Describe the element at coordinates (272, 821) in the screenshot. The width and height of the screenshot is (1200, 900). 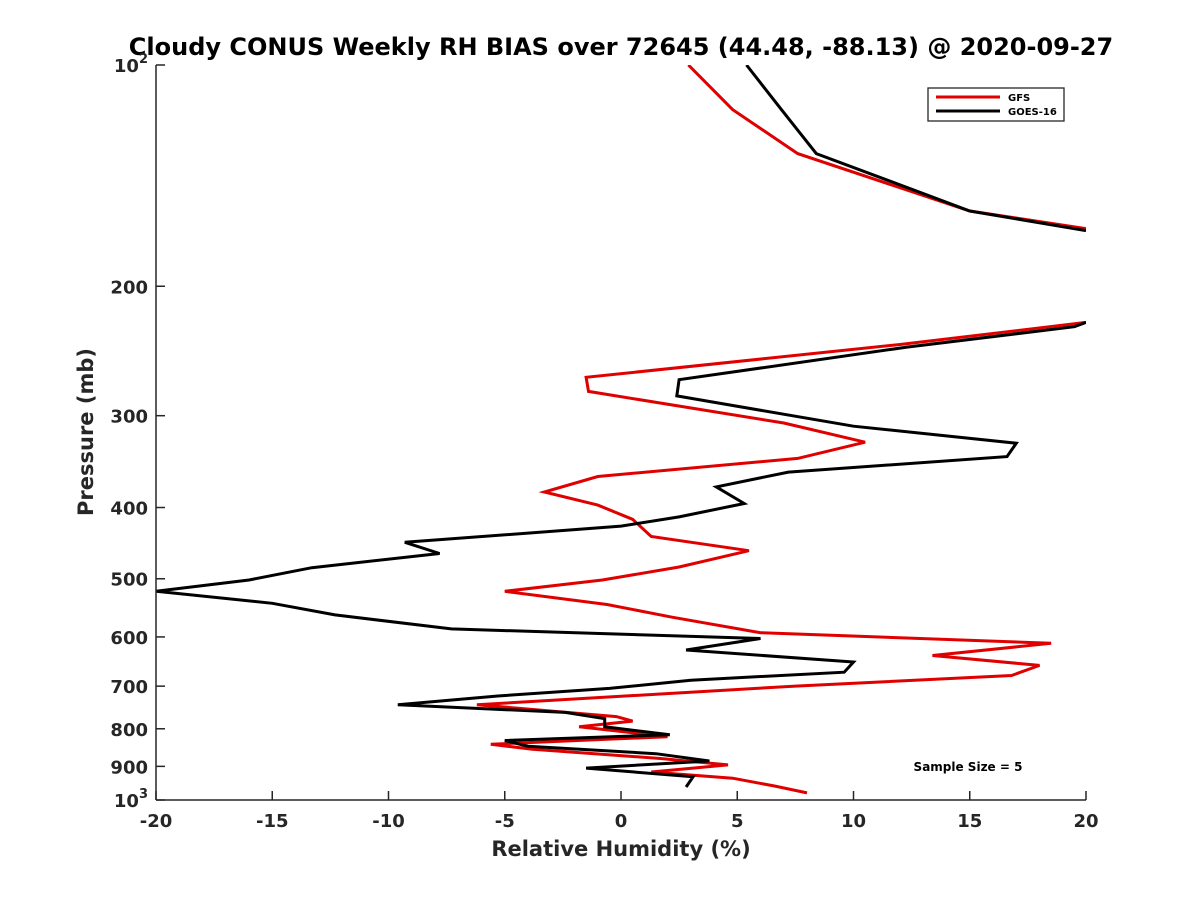
I see `x-tick-label: -15` at that location.